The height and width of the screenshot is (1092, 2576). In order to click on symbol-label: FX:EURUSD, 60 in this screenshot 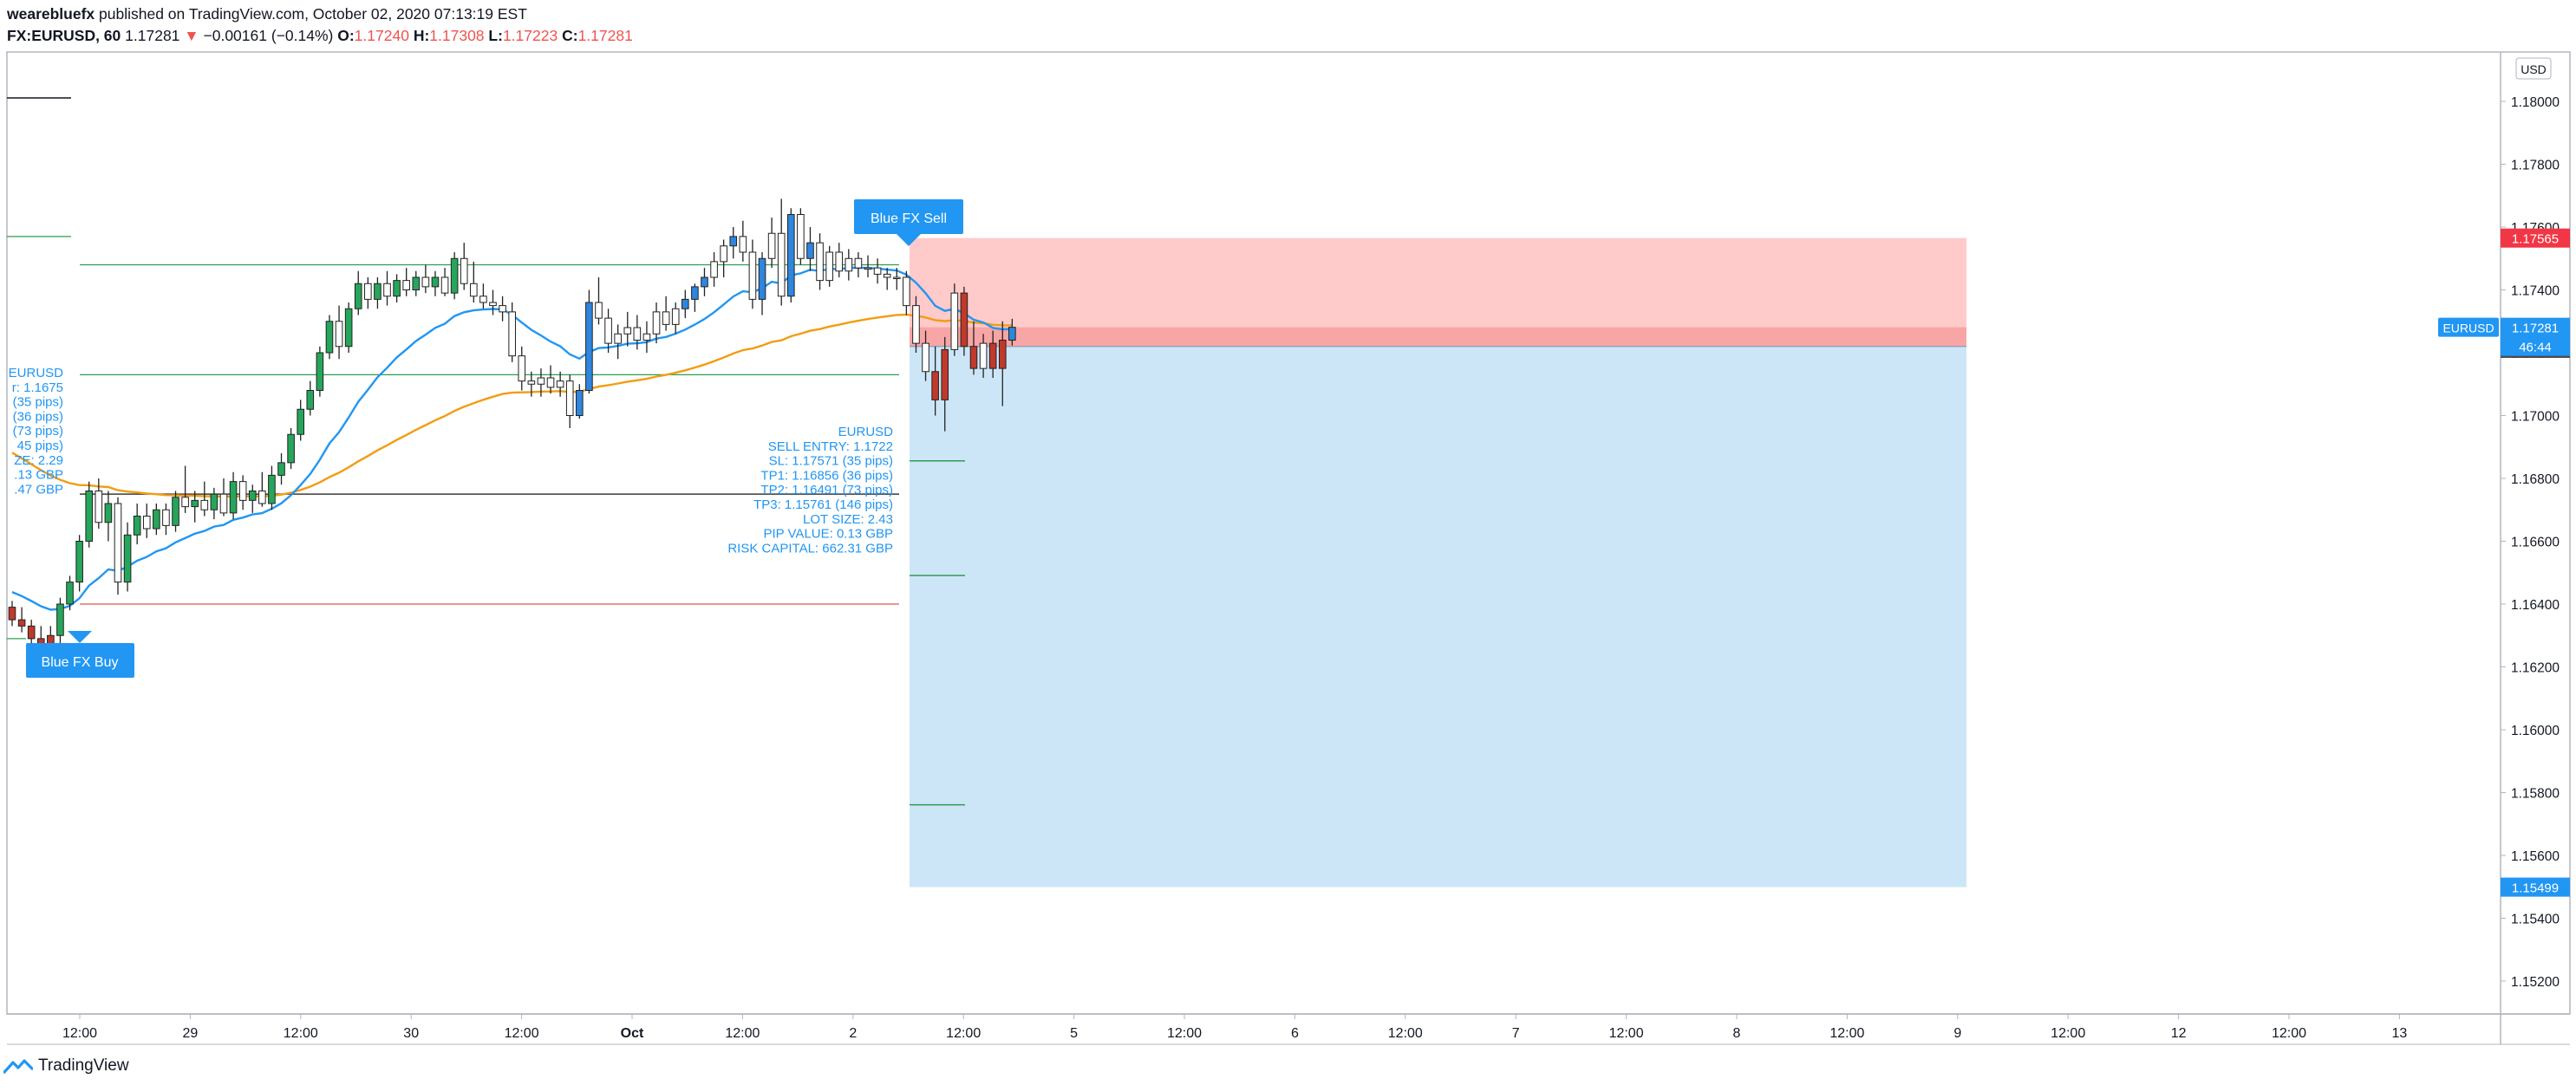, I will do `click(64, 35)`.